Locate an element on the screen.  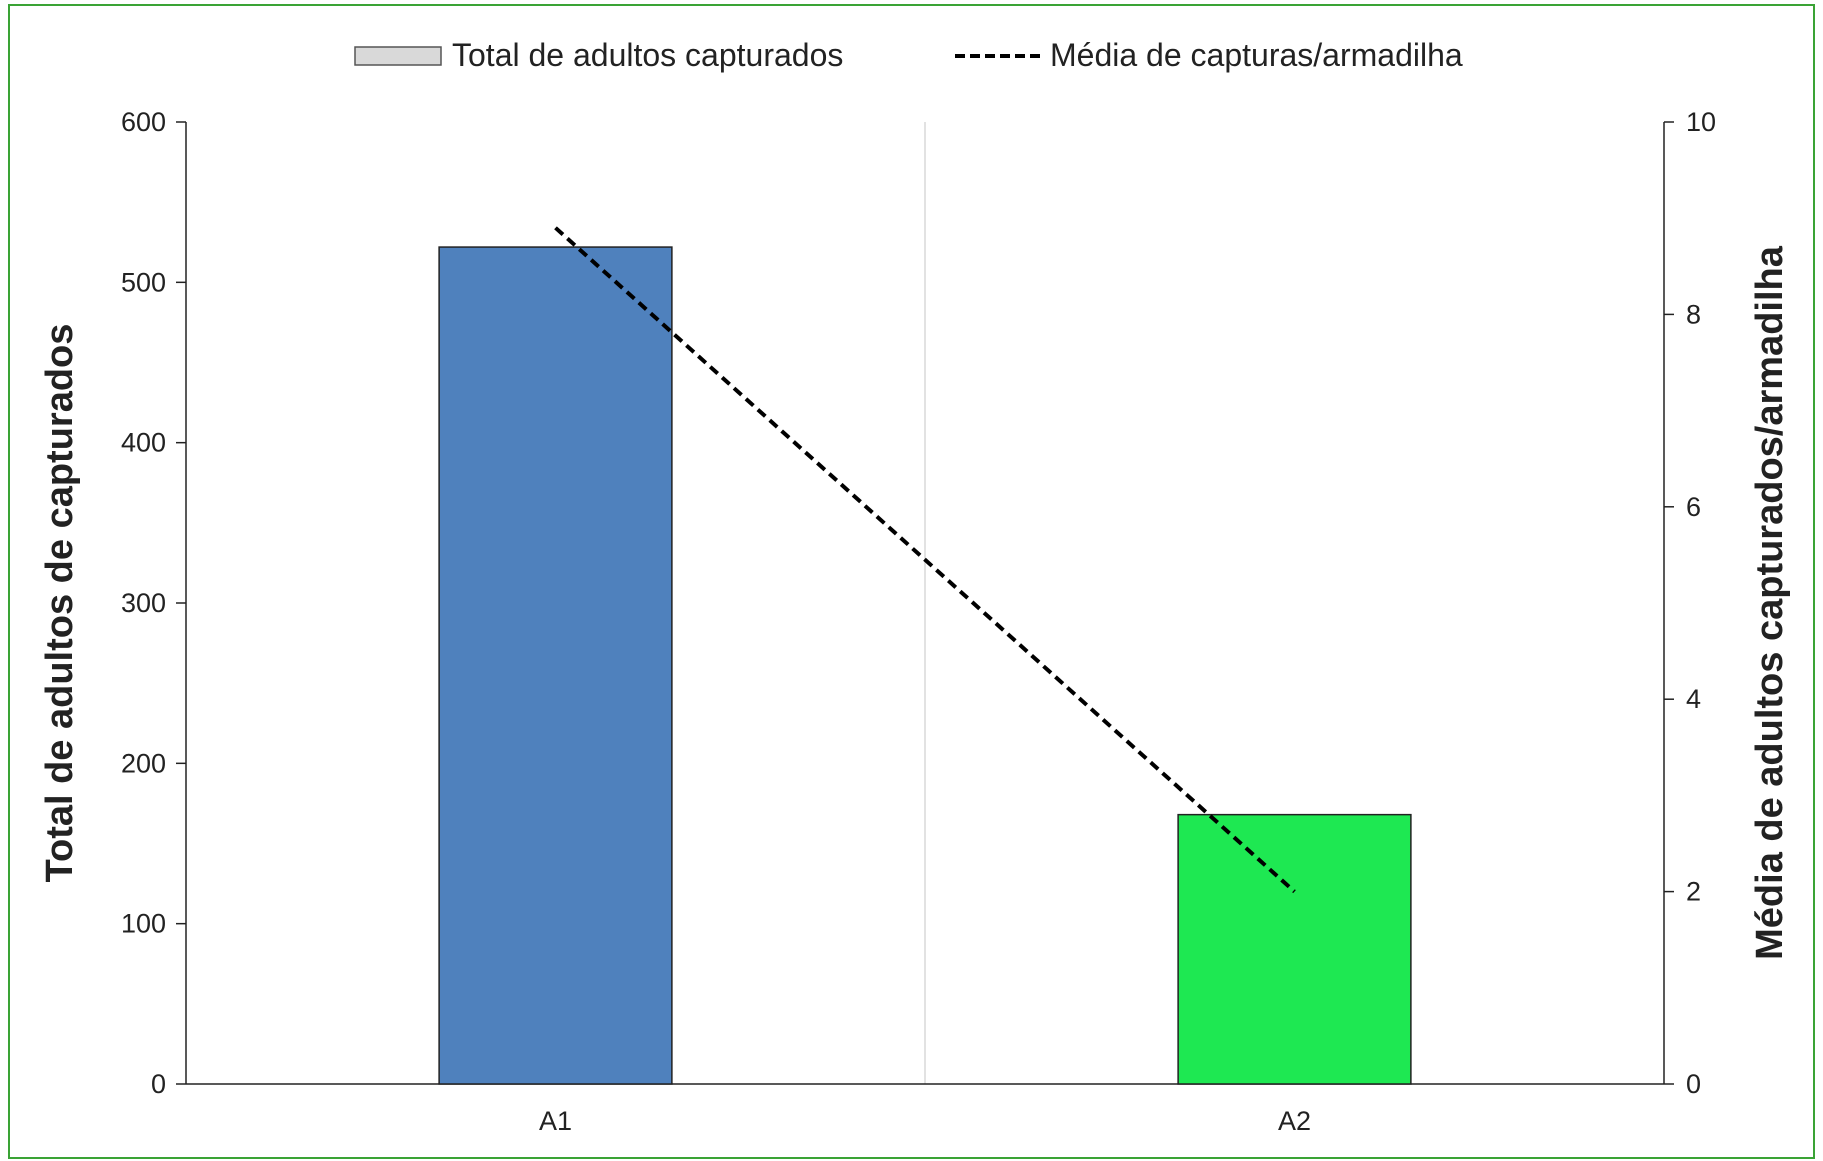
right-tick-label: 10 is located at coordinates (1701, 122).